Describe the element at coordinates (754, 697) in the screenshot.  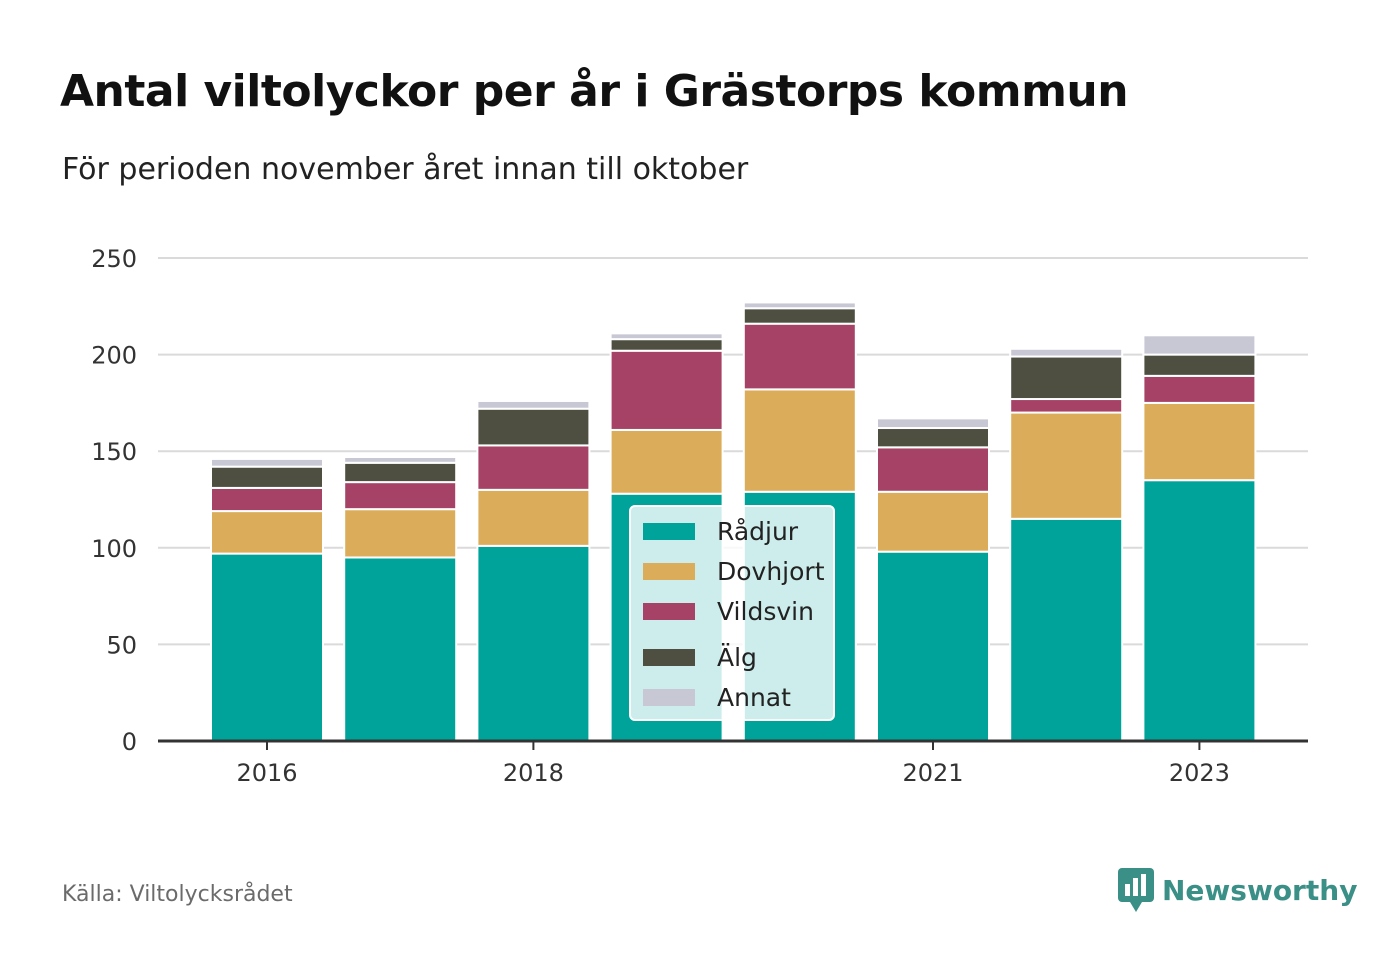
I see `legend-label: Annat` at that location.